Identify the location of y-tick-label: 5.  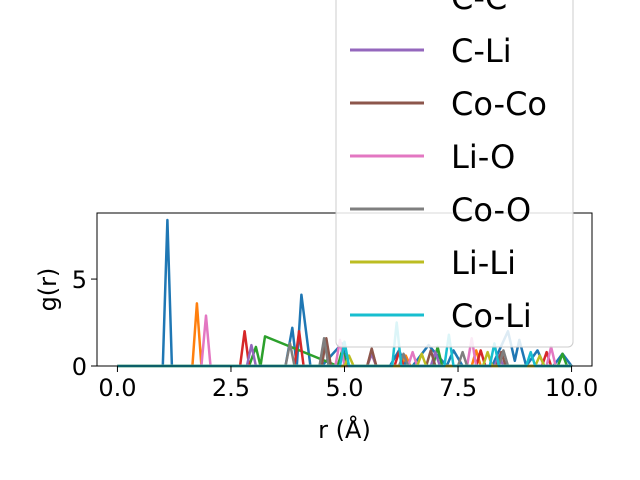
(79, 280).